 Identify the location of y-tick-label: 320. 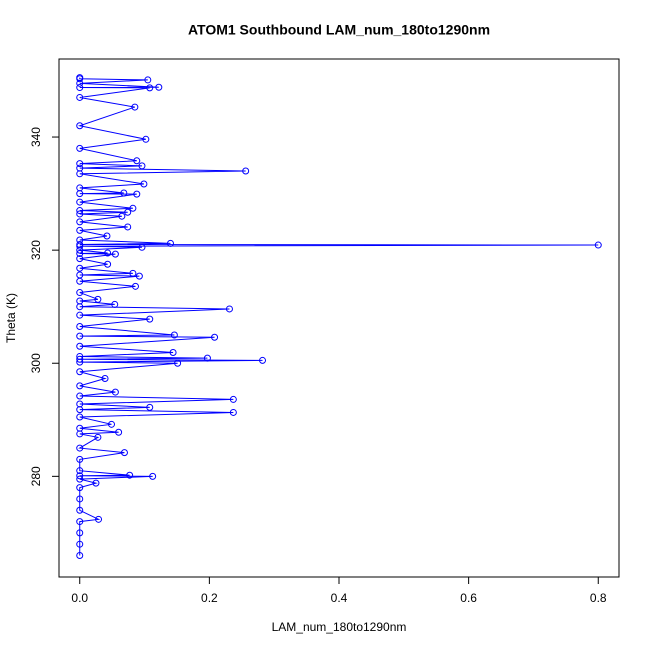
(36, 250).